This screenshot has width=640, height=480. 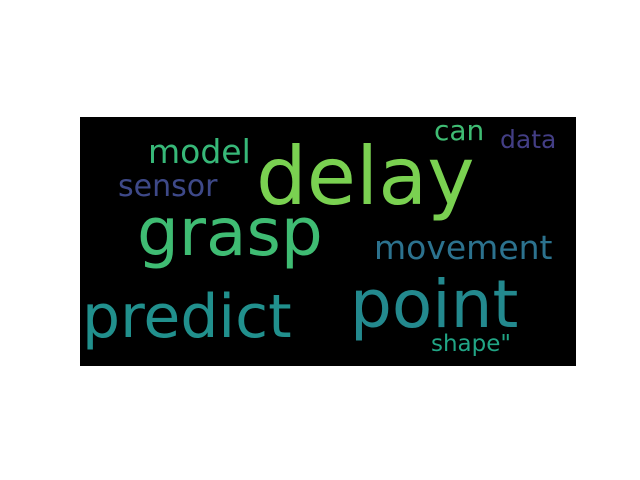 I want to click on word-can: can, so click(x=459, y=132).